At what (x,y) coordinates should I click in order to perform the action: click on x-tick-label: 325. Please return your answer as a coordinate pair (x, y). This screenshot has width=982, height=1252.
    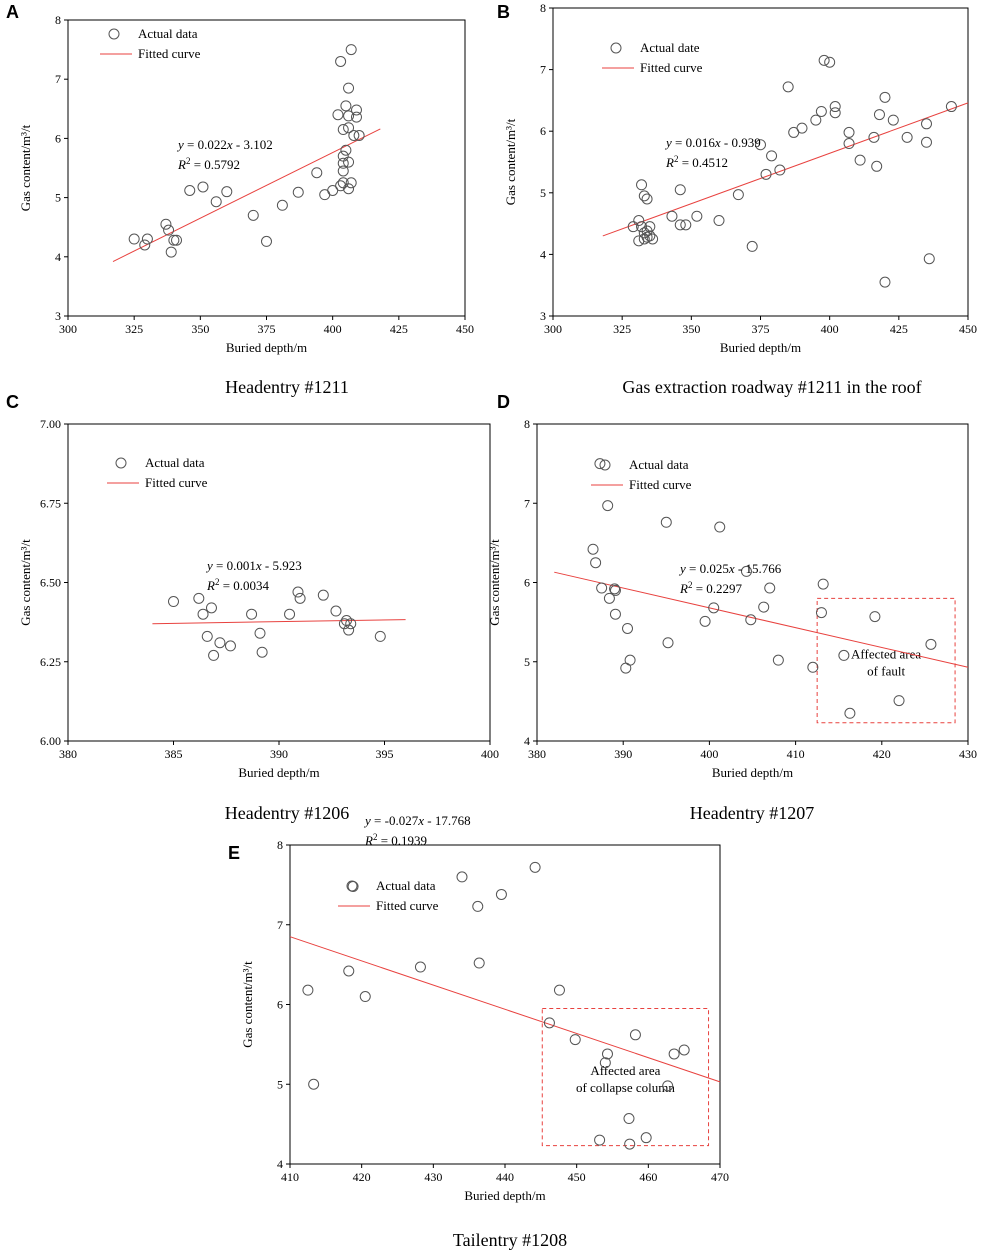
    Looking at the image, I should click on (134, 329).